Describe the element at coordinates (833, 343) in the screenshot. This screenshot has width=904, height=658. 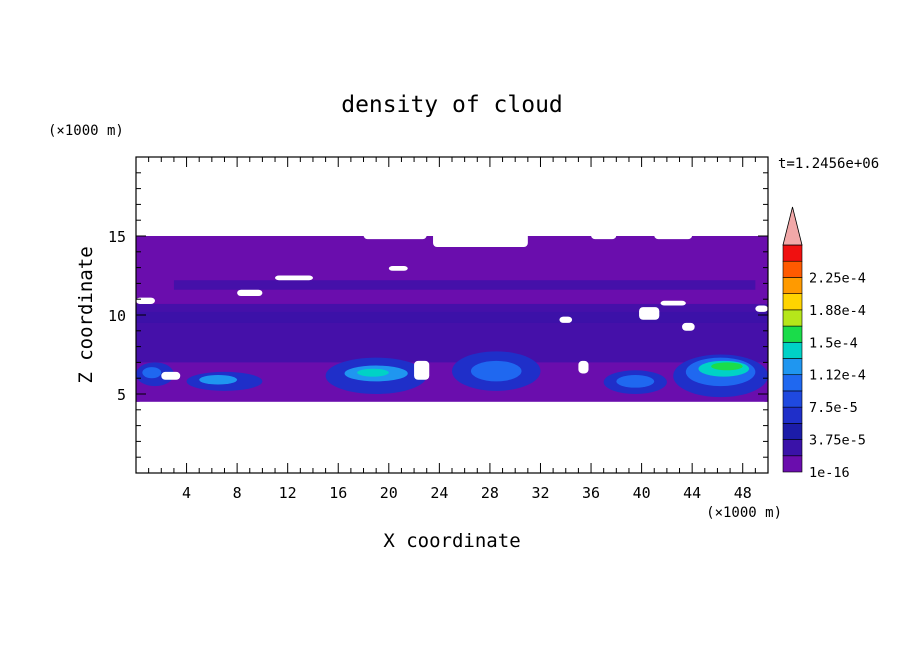
I see `colorbar-label: 1.5e-4` at that location.